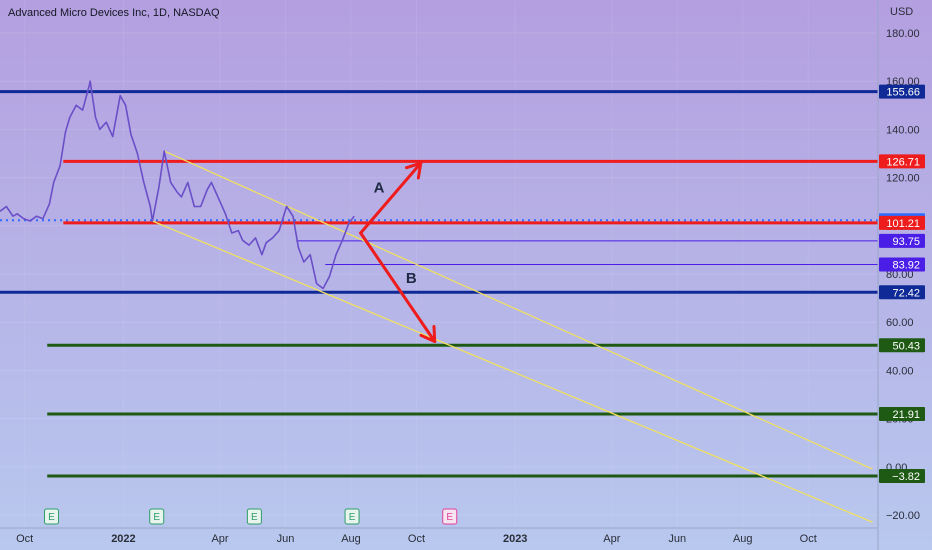 The width and height of the screenshot is (932, 550). What do you see at coordinates (906, 346) in the screenshot?
I see `price-badge-label: 50.43` at bounding box center [906, 346].